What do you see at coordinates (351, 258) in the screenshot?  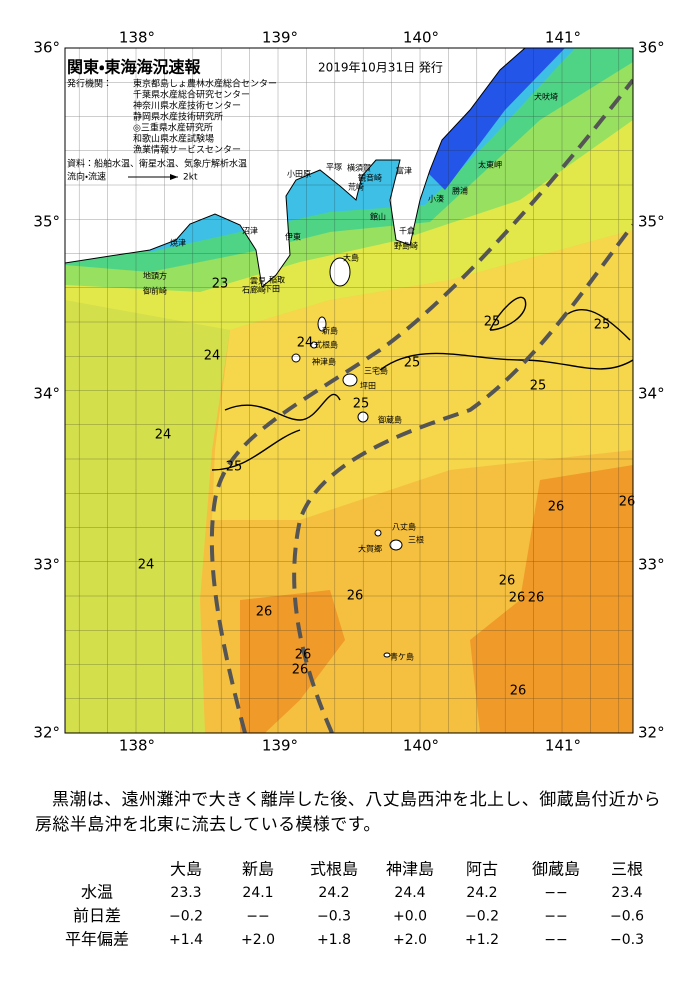 I see `place-name: 大島` at bounding box center [351, 258].